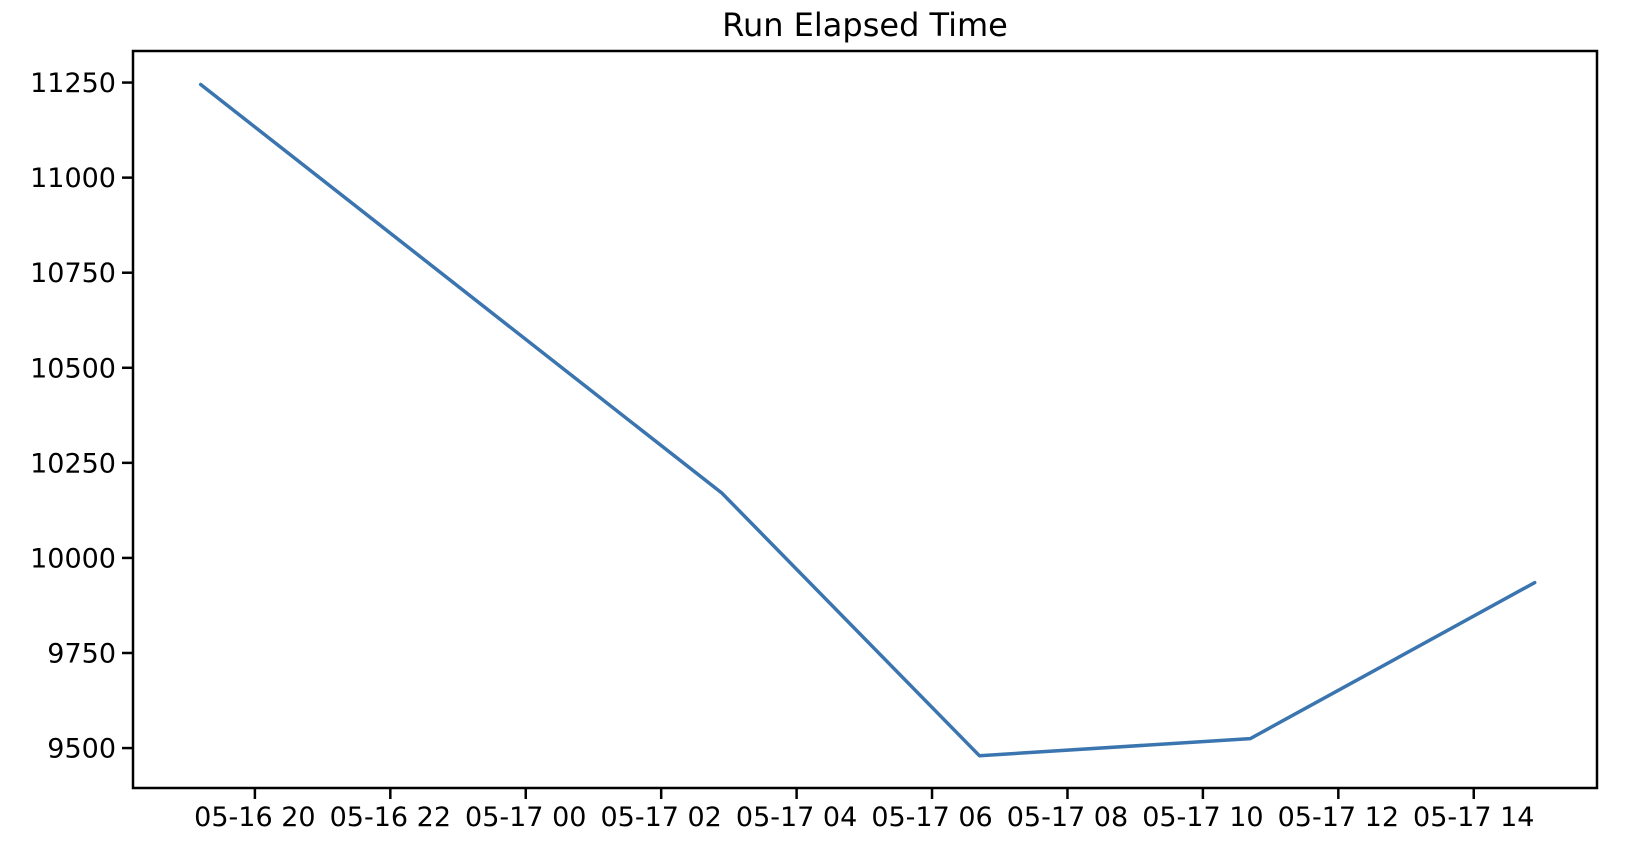 Image resolution: width=1640 pixels, height=868 pixels. Describe the element at coordinates (1338, 817) in the screenshot. I see `x-tick-label: 05-17 12` at that location.